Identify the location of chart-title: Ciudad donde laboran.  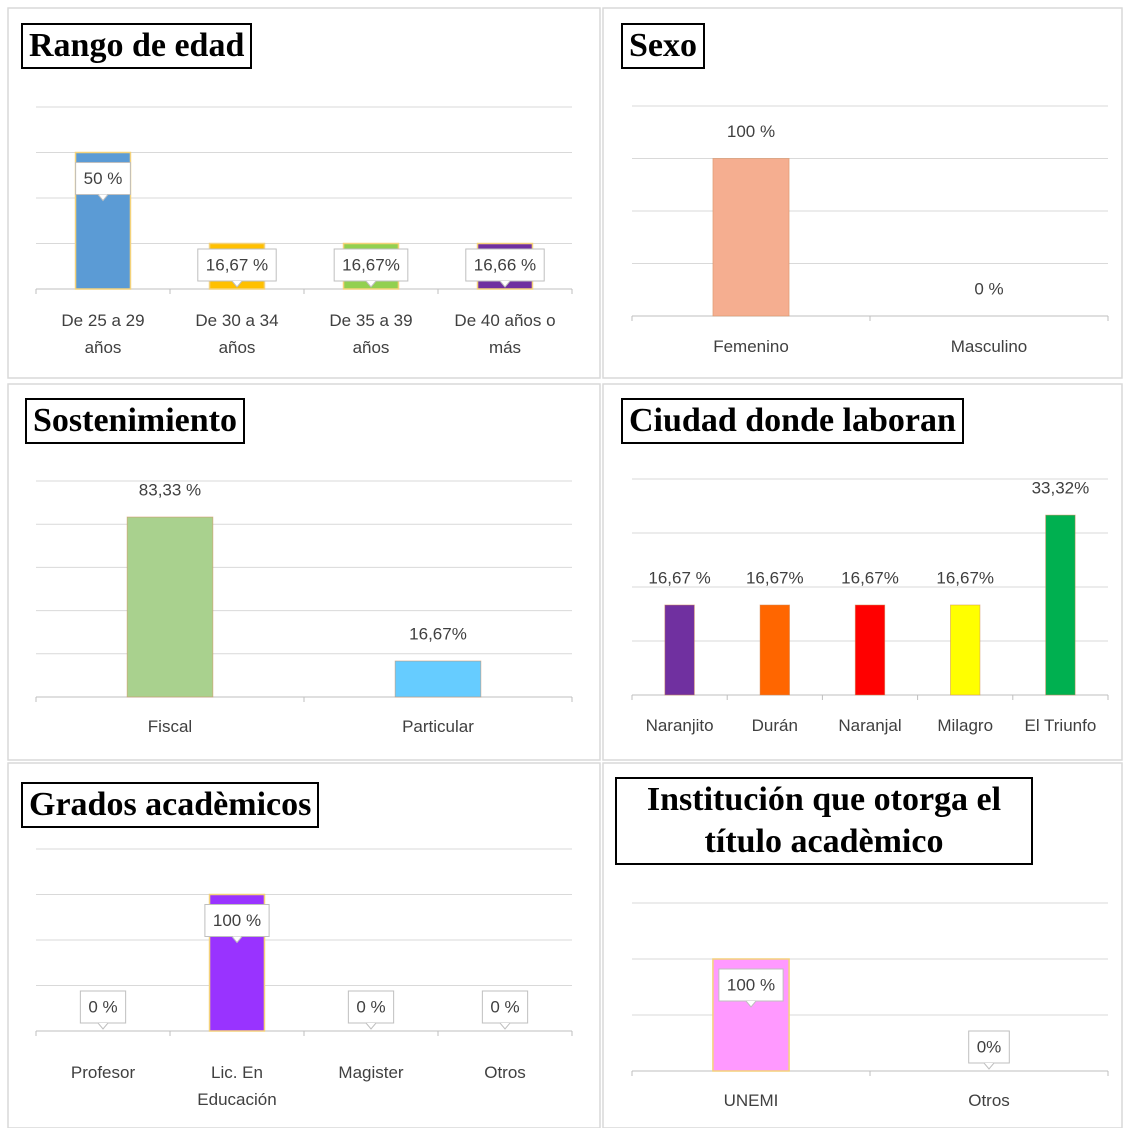
(792, 421).